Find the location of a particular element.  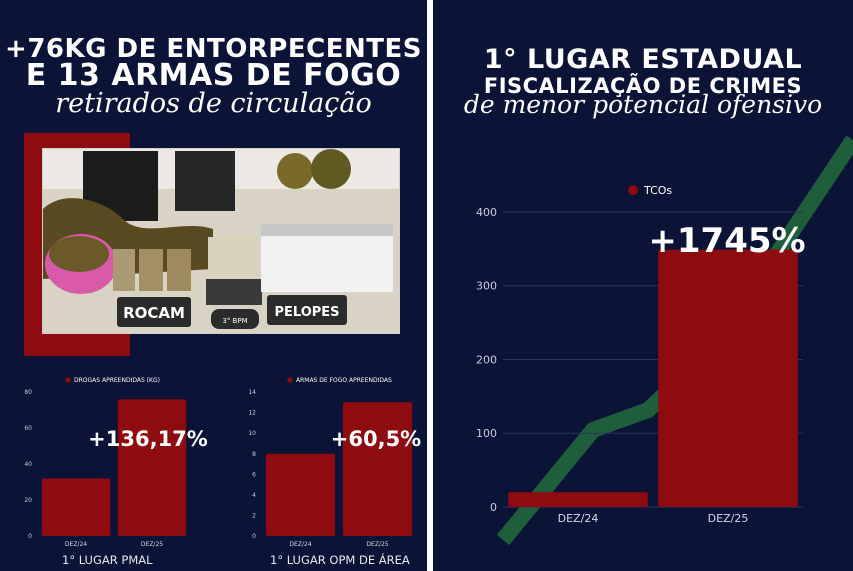

photo-illustration: ROCAM 3° BPM PELOPES is located at coordinates (221, 241).